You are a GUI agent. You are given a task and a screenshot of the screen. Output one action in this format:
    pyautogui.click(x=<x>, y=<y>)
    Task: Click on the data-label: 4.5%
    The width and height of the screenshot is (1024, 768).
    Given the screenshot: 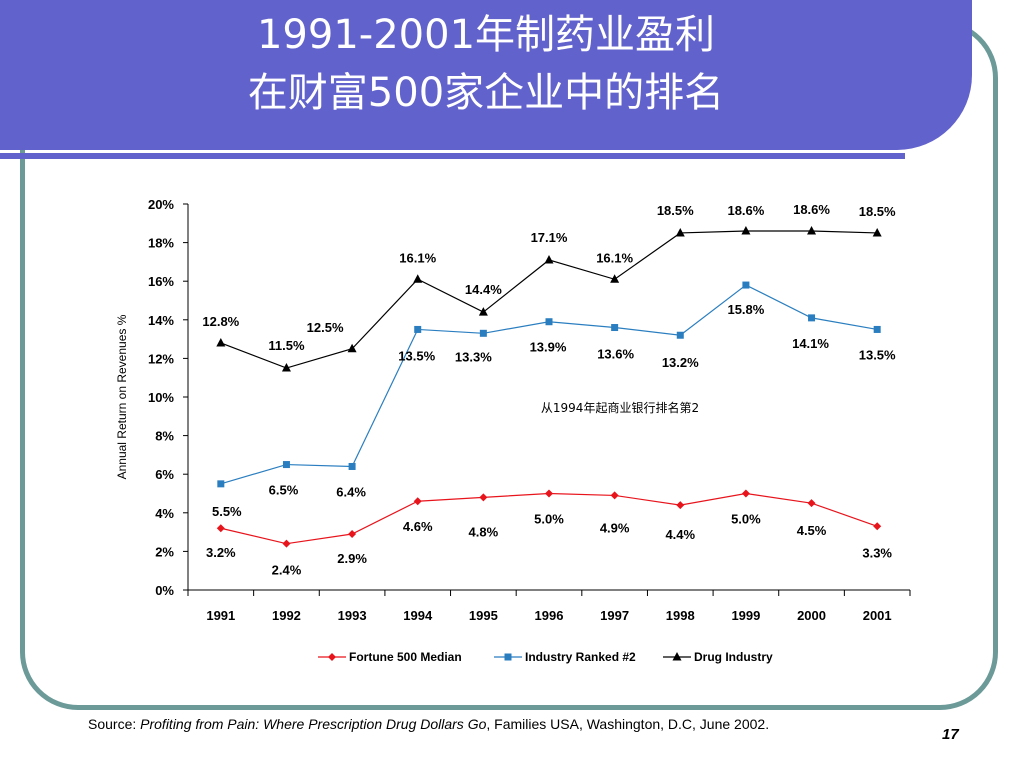 What is the action you would take?
    pyautogui.click(x=812, y=530)
    